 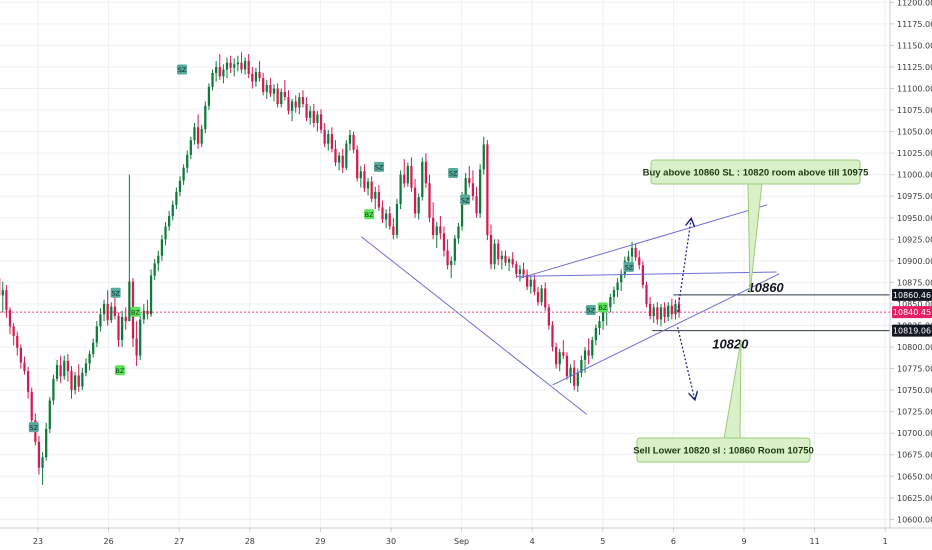 I want to click on arrow-up, so click(x=684, y=265).